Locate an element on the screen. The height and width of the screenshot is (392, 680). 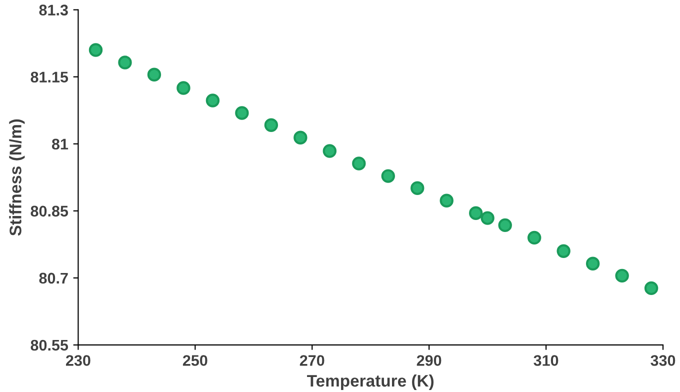
x-tick-label: 230 is located at coordinates (78, 360).